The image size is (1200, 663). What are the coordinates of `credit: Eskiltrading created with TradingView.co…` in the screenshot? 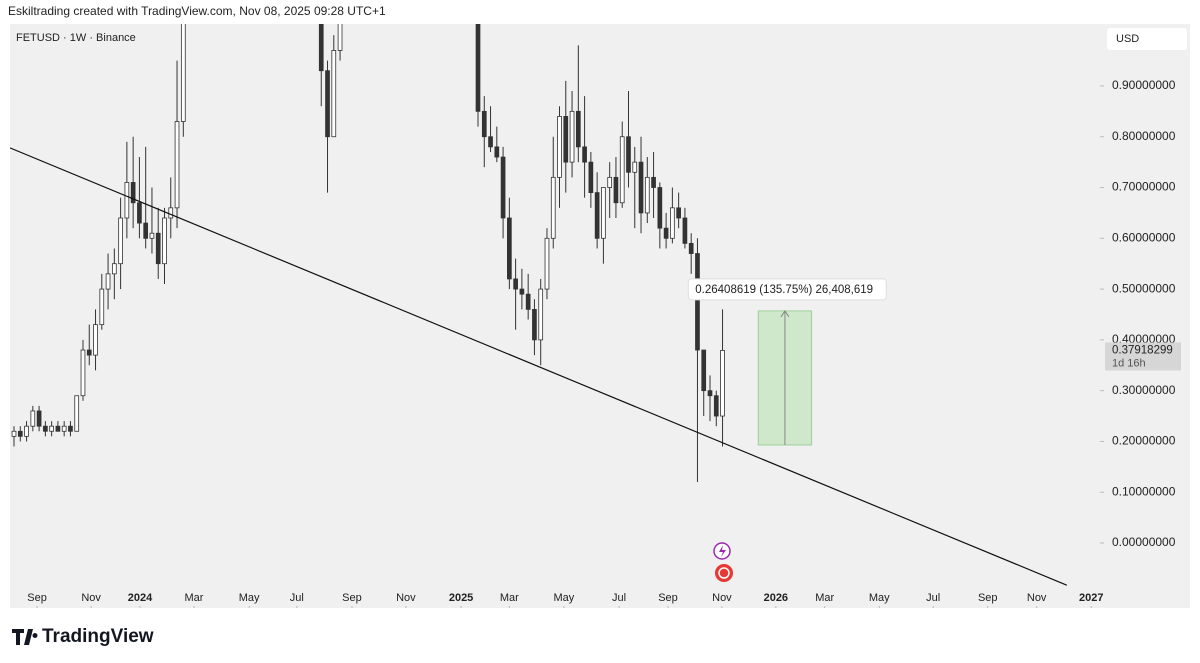 It's located at (197, 11).